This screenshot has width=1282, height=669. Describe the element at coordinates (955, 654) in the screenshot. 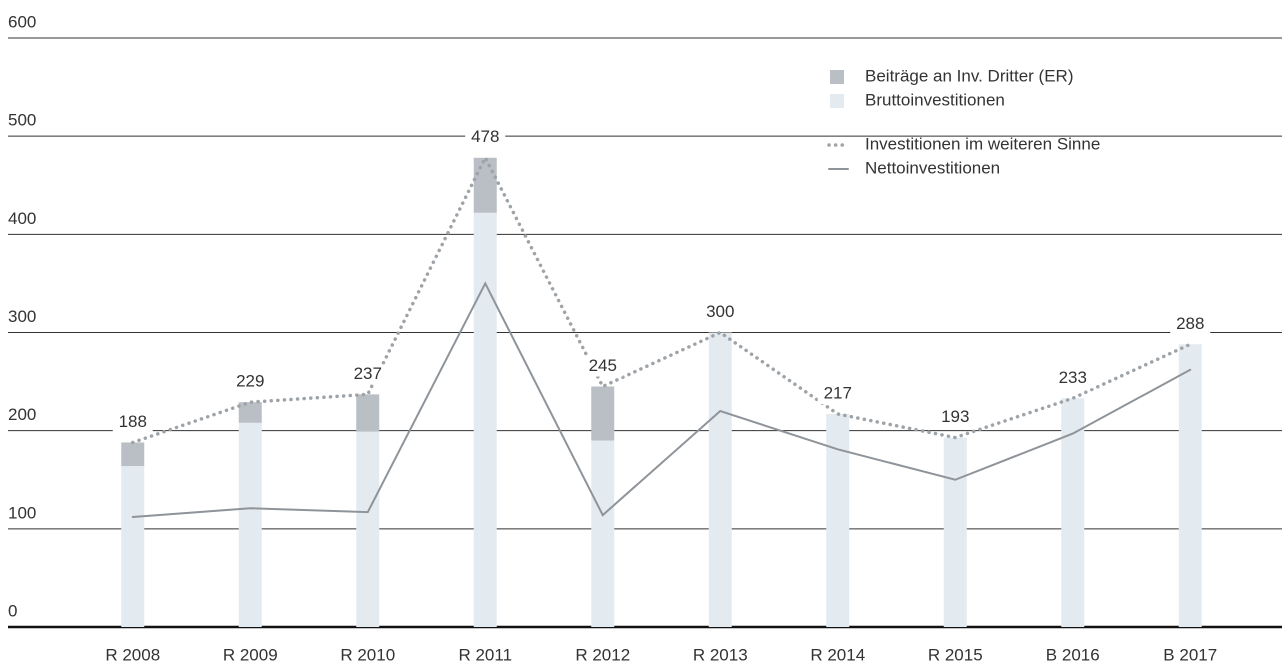

I see `x-tick-label: R 2015` at that location.